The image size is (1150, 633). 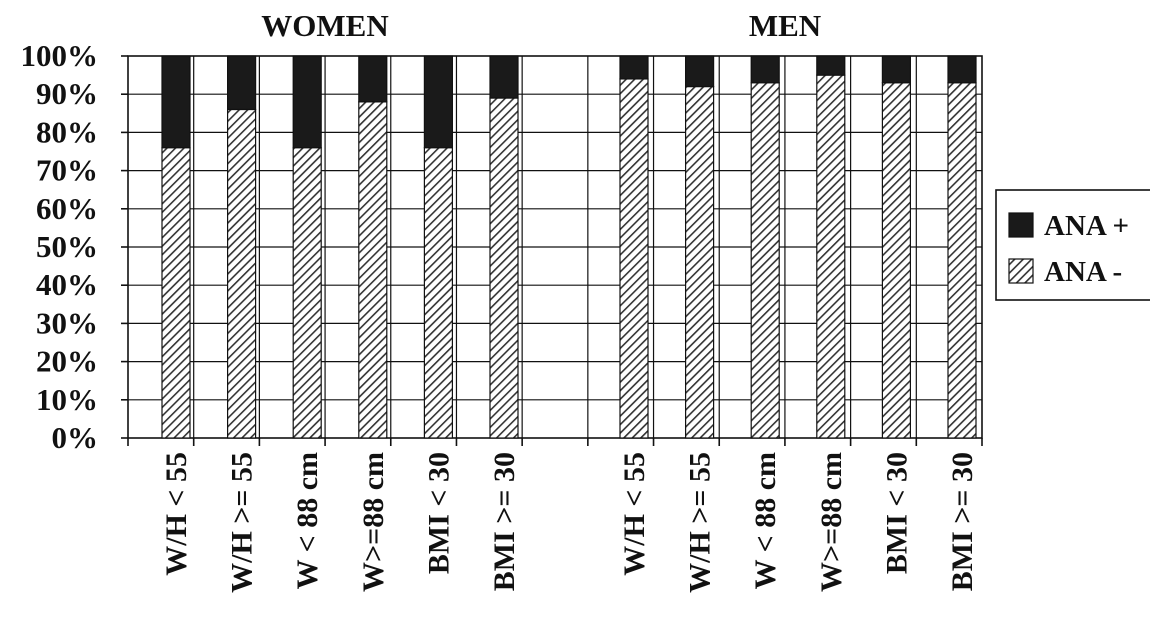 What do you see at coordinates (67, 284) in the screenshot?
I see `y-tick-label: 40%` at bounding box center [67, 284].